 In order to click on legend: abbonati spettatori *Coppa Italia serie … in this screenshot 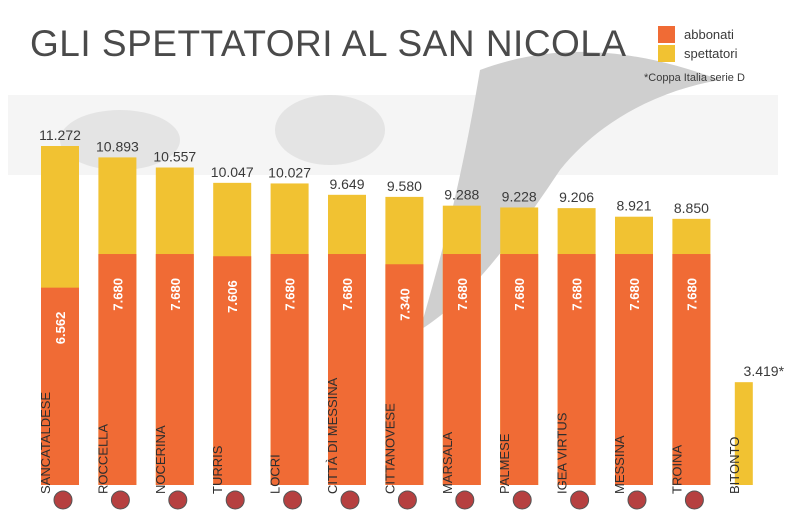, I will do `click(694, 55)`.